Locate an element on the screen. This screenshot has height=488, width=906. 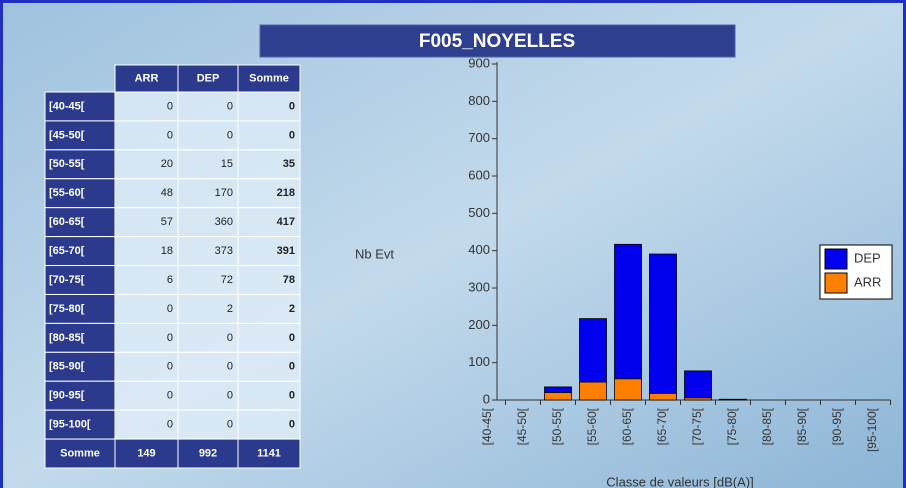
row-label: [40-45[ is located at coordinates (67, 106).